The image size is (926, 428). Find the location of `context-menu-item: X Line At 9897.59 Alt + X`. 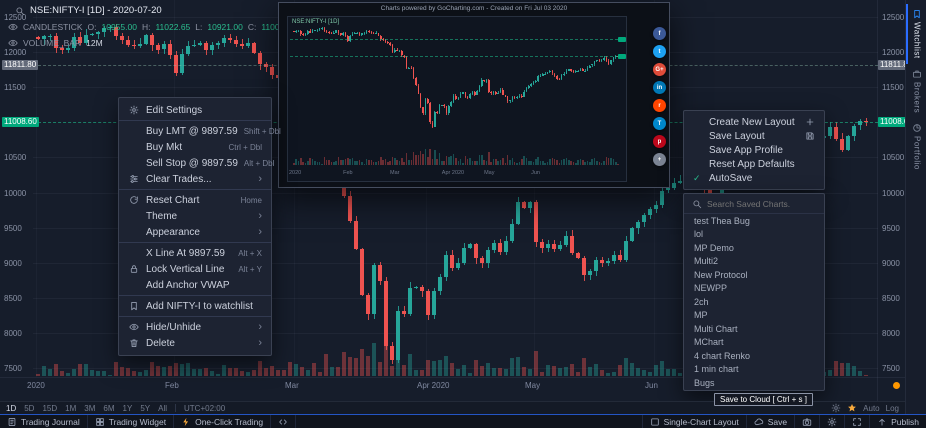

context-menu-item: X Line At 9897.59 Alt + X is located at coordinates (195, 253).